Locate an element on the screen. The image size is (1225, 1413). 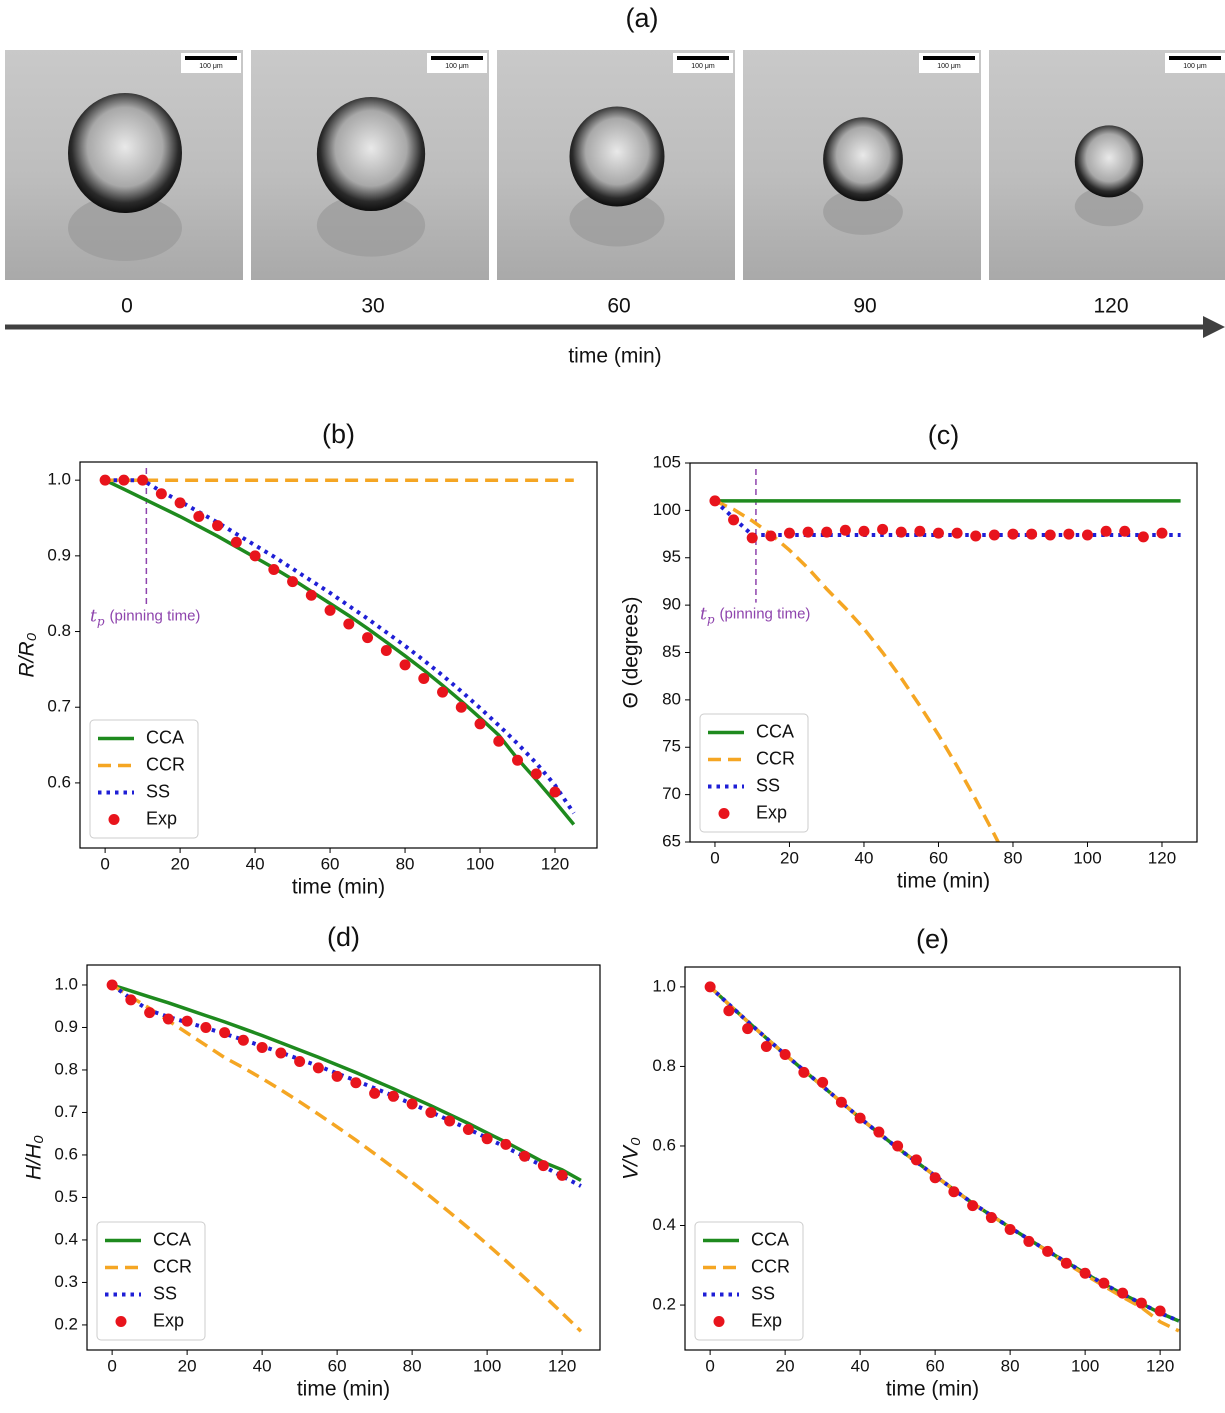
scale-bar is located at coordinates (211, 58).